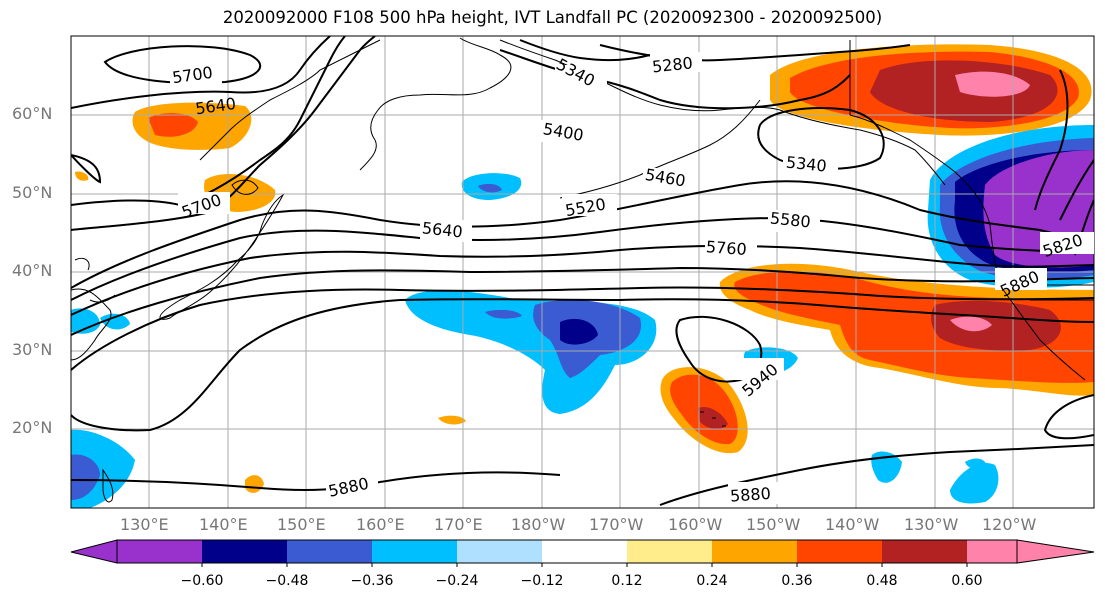  Describe the element at coordinates (223, 524) in the screenshot. I see `lon-label: 140°E` at that location.